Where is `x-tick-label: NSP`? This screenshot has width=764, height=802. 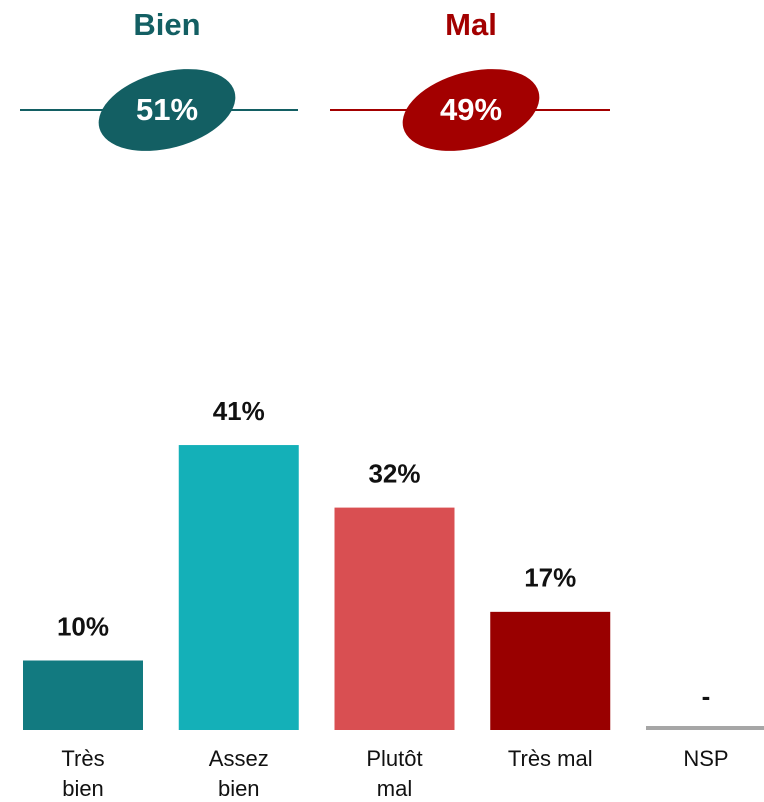 x-tick-label: NSP is located at coordinates (705, 758).